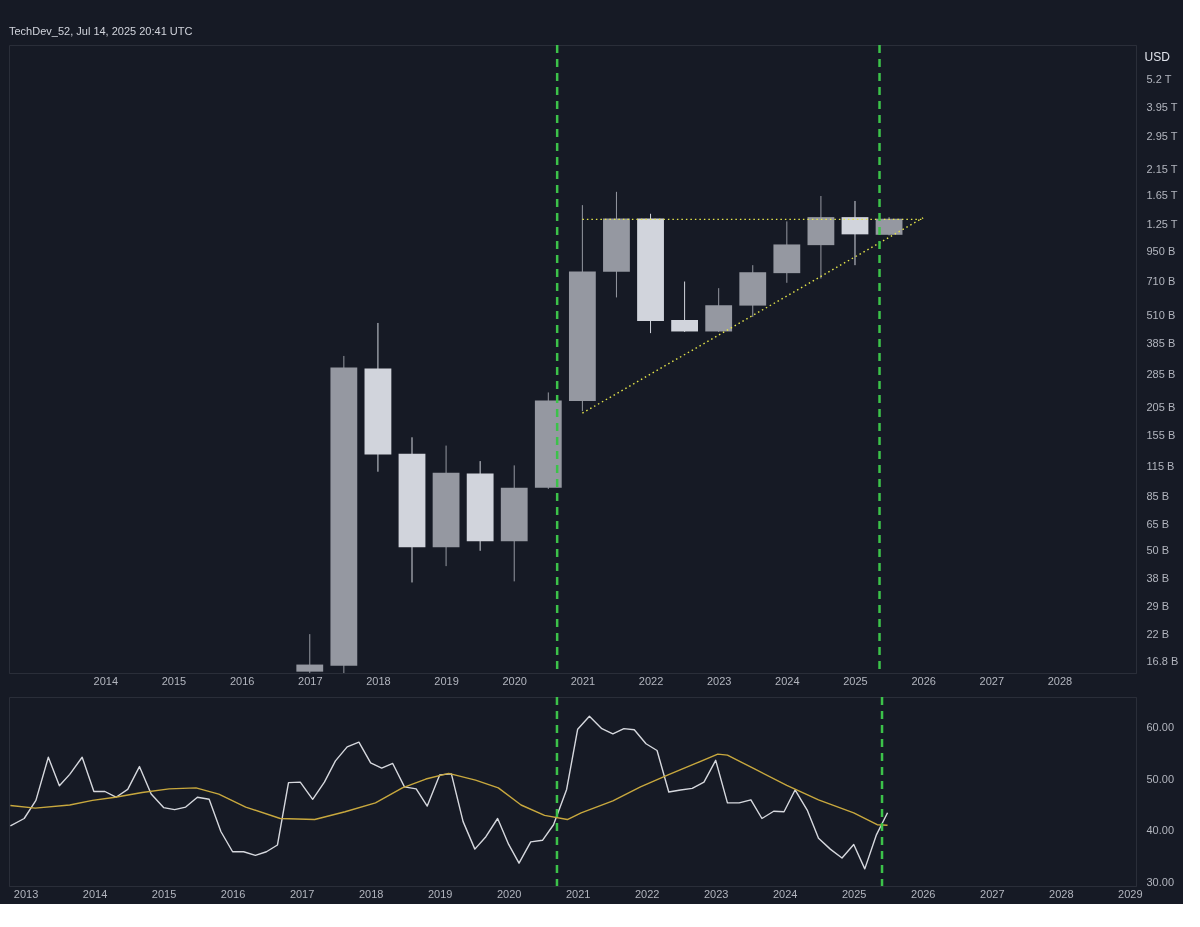 This screenshot has width=1200, height=927. What do you see at coordinates (1158, 578) in the screenshot?
I see `y-tick-label: 38 B` at bounding box center [1158, 578].